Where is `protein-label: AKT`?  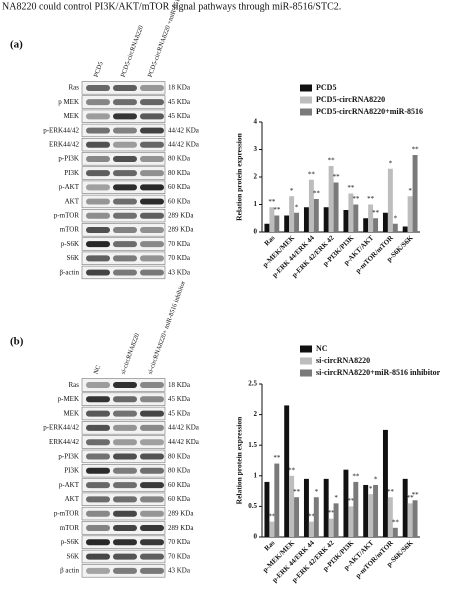 protein-label: AKT is located at coordinates (72, 499).